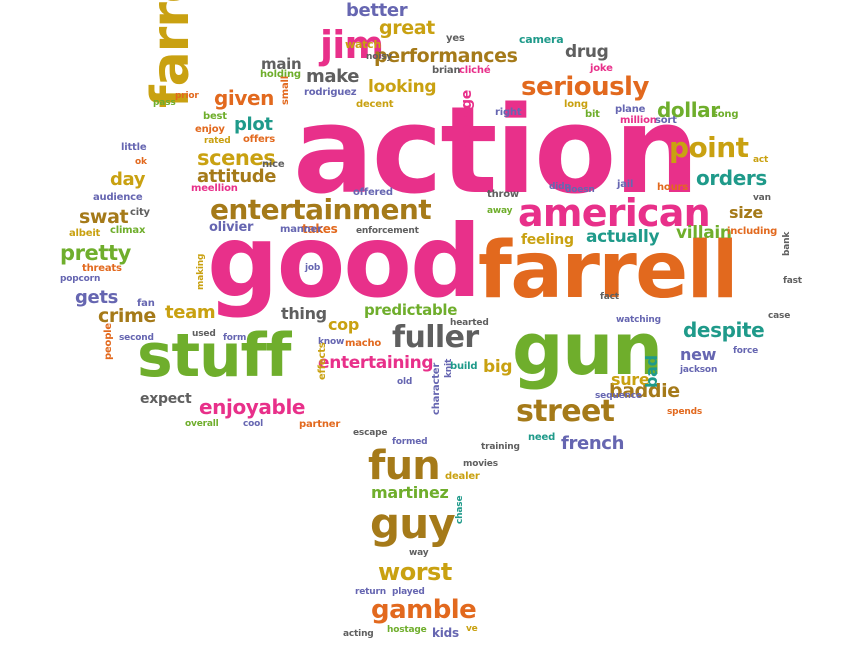 The image size is (864, 648). What do you see at coordinates (217, 141) in the screenshot?
I see `word-rated: rated` at bounding box center [217, 141].